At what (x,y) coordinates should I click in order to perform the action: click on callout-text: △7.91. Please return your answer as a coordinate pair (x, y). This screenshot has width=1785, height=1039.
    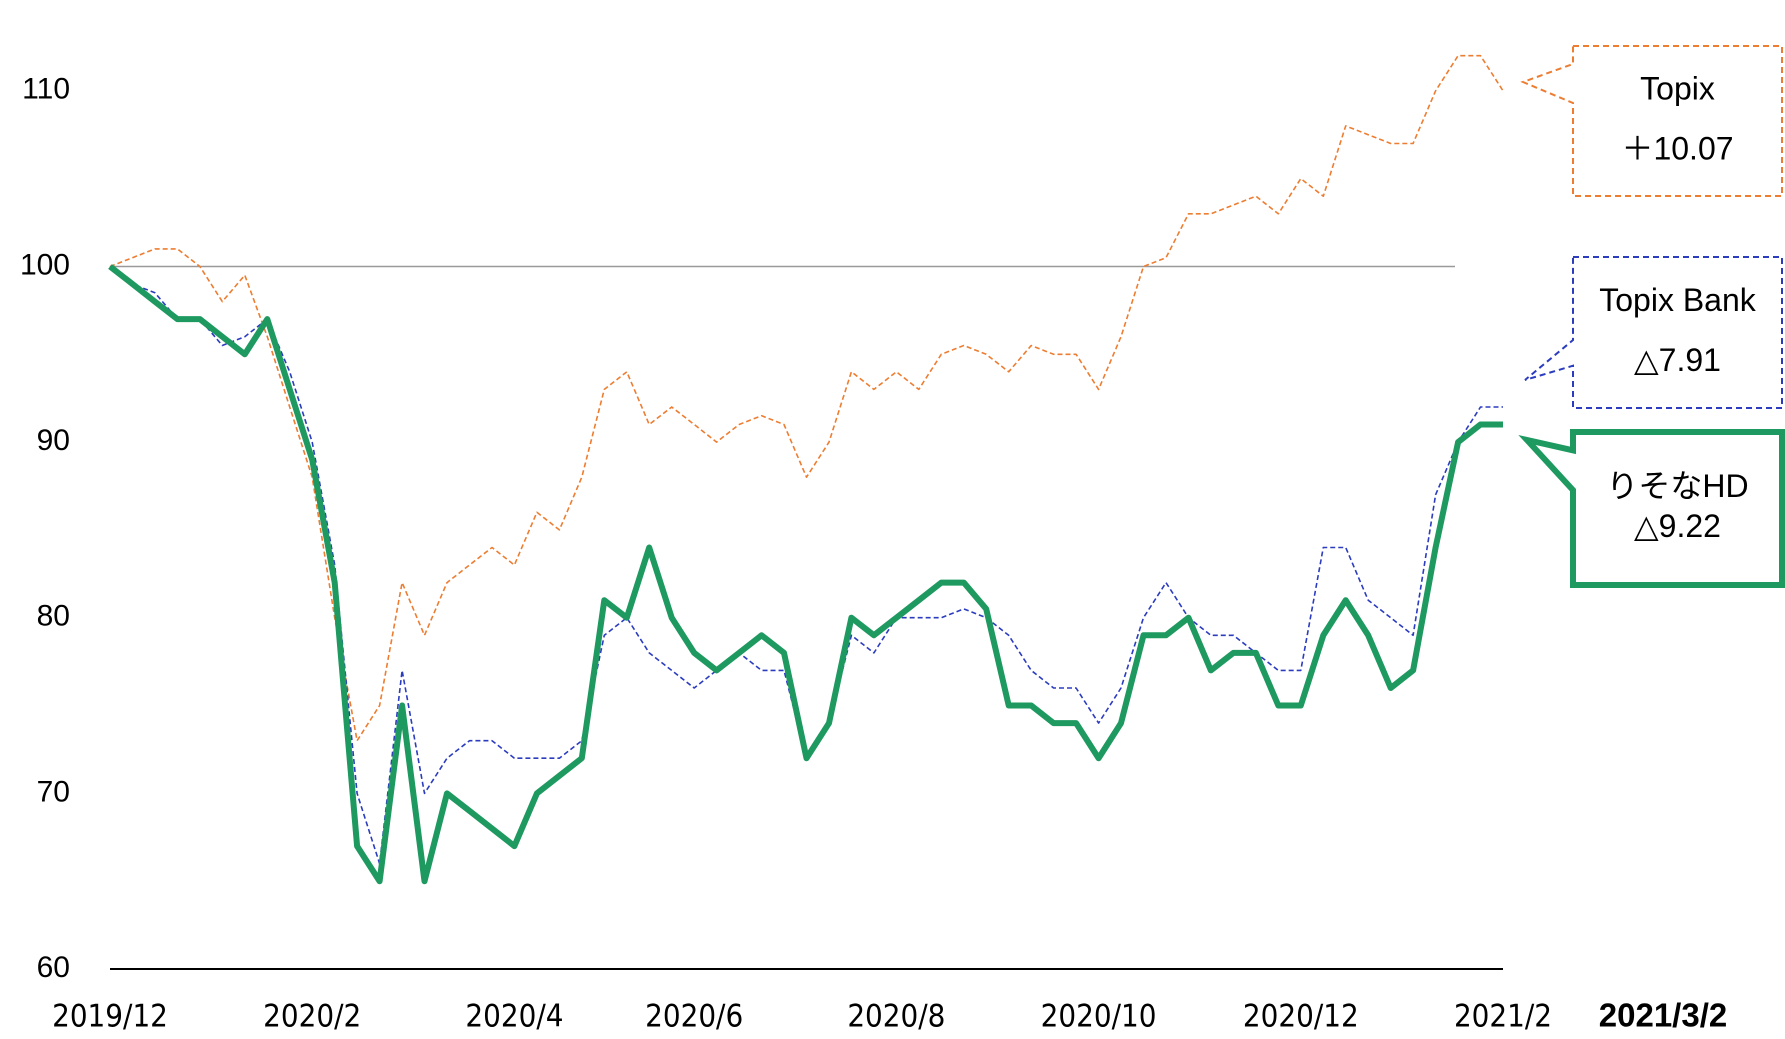
    Looking at the image, I should click on (1677, 360).